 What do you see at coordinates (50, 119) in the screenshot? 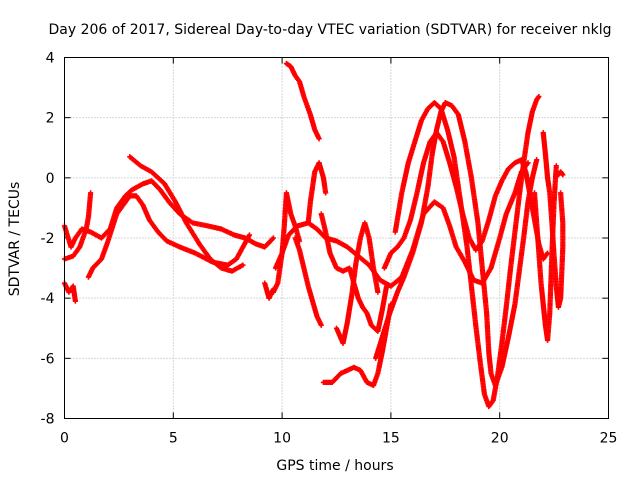
I see `y-tick-label: 2` at bounding box center [50, 119].